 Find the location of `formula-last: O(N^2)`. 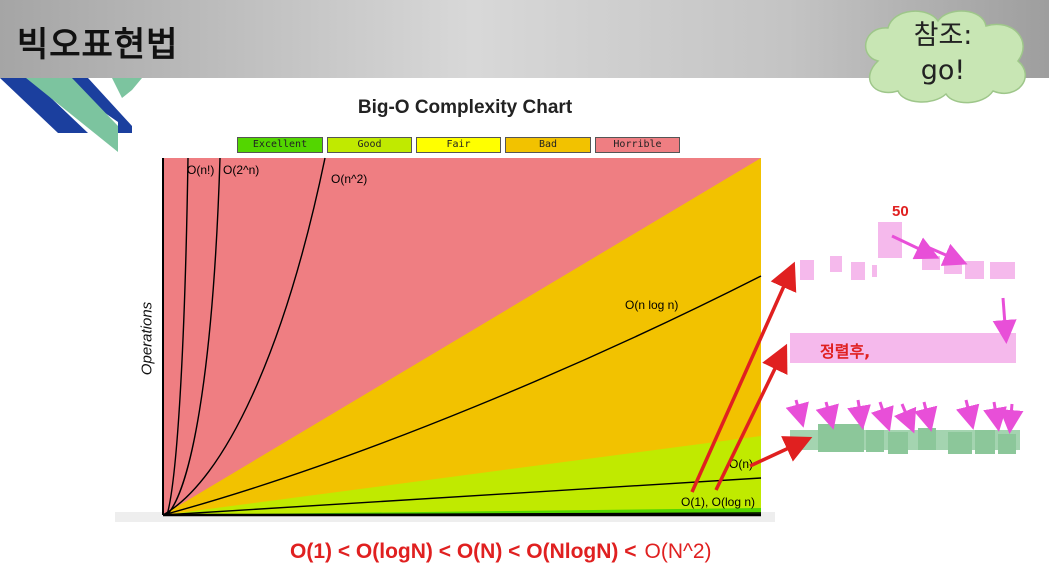

formula-last: O(N^2) is located at coordinates (678, 551).